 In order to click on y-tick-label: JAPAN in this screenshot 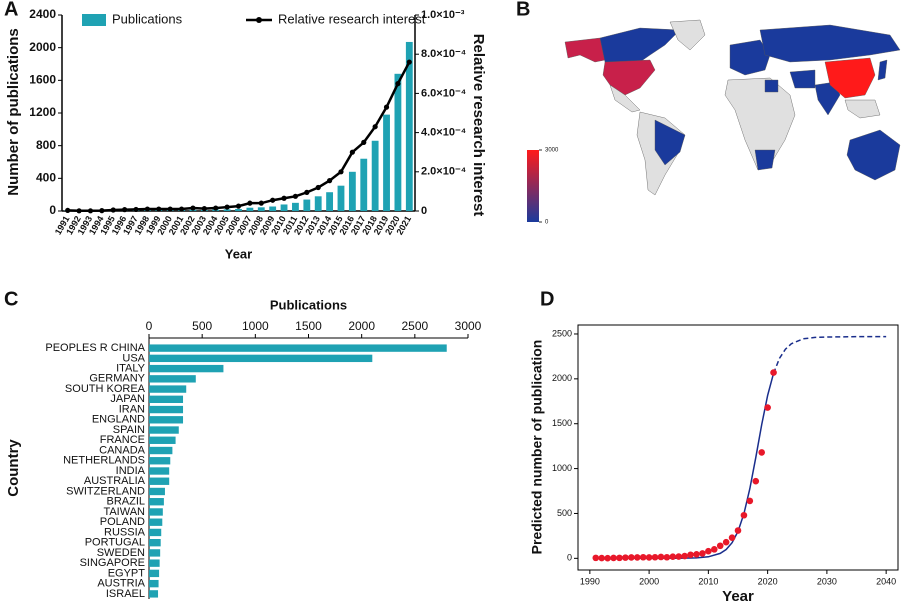, I will do `click(127, 399)`.